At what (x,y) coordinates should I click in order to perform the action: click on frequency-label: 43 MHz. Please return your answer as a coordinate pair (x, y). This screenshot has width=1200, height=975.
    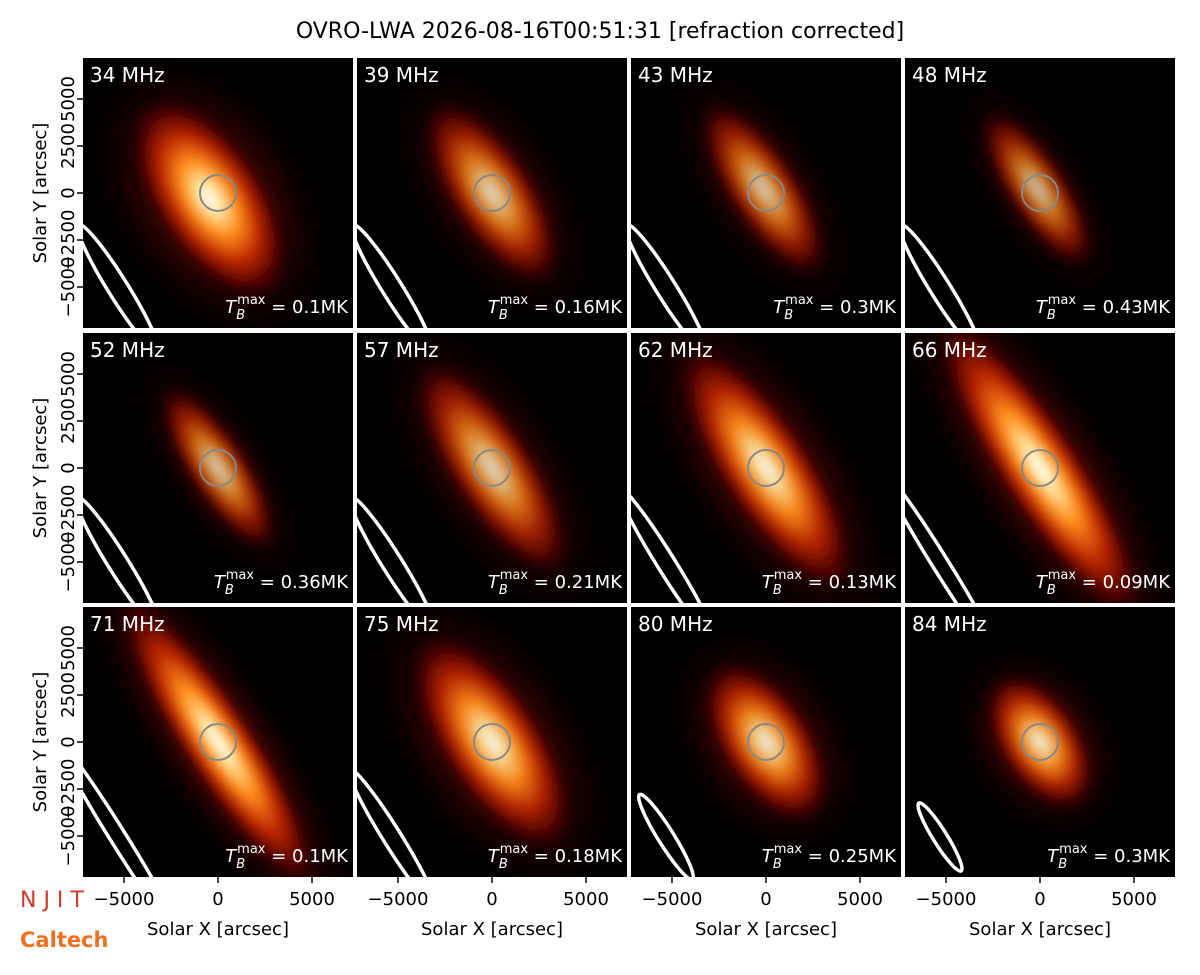
    Looking at the image, I should click on (675, 75).